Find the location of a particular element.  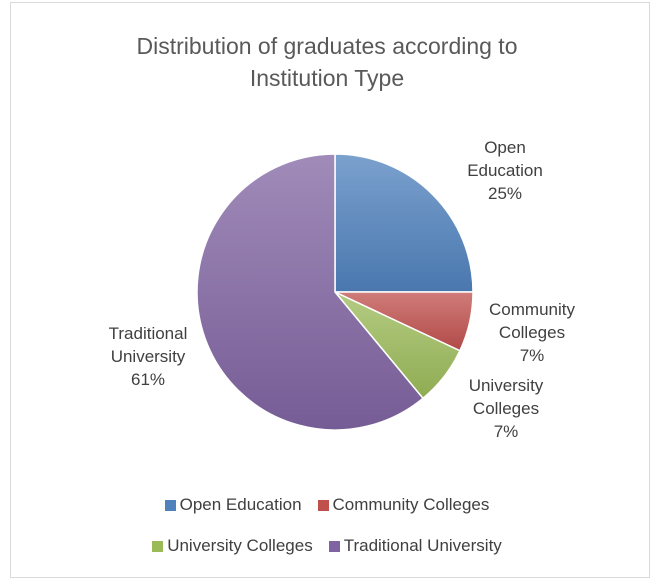

data-label-traditional-university: Traditional University 61% is located at coordinates (148, 356).